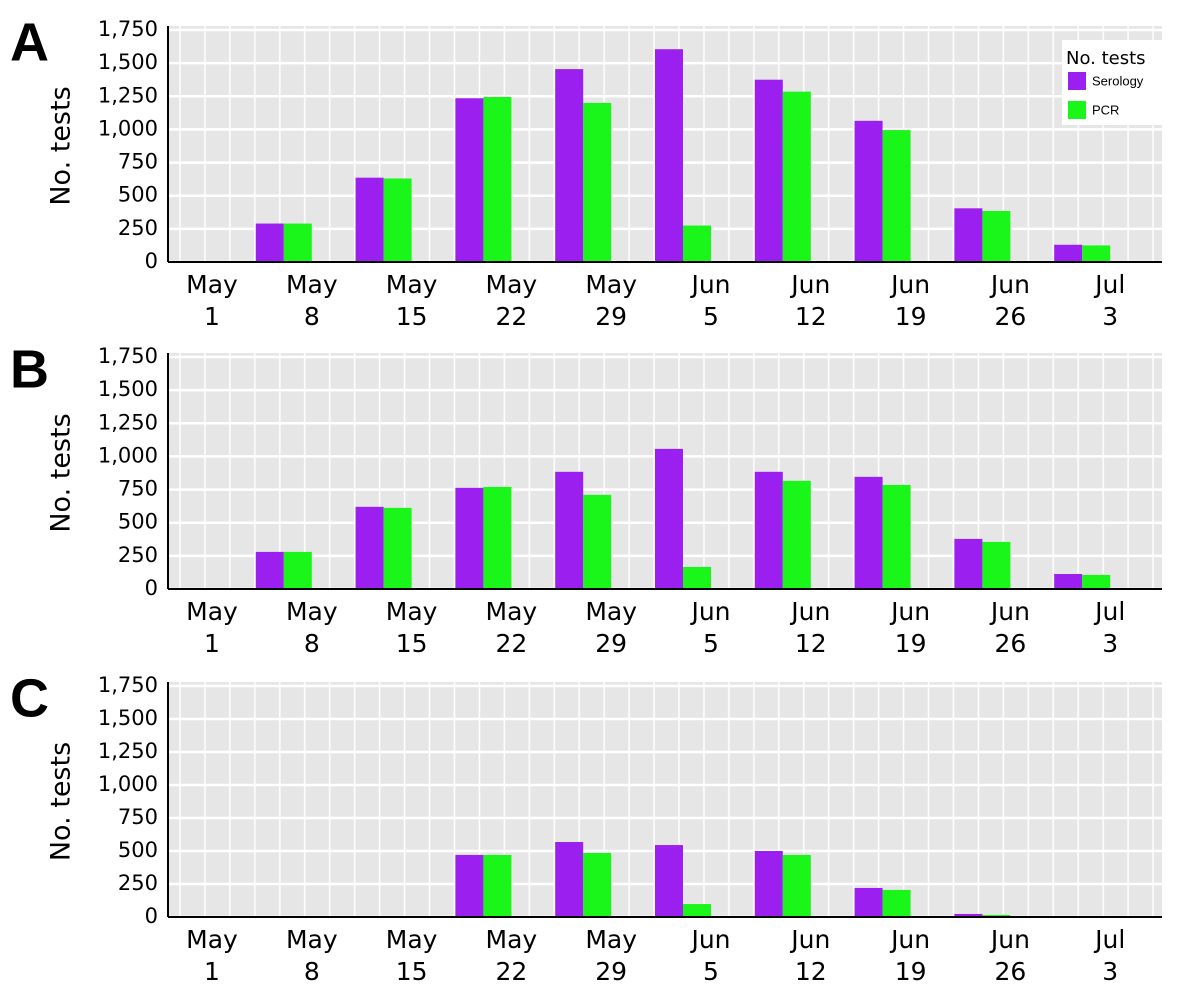 This screenshot has height=993, width=1178. What do you see at coordinates (1110, 316) in the screenshot?
I see `x-tick-label: 3` at bounding box center [1110, 316].